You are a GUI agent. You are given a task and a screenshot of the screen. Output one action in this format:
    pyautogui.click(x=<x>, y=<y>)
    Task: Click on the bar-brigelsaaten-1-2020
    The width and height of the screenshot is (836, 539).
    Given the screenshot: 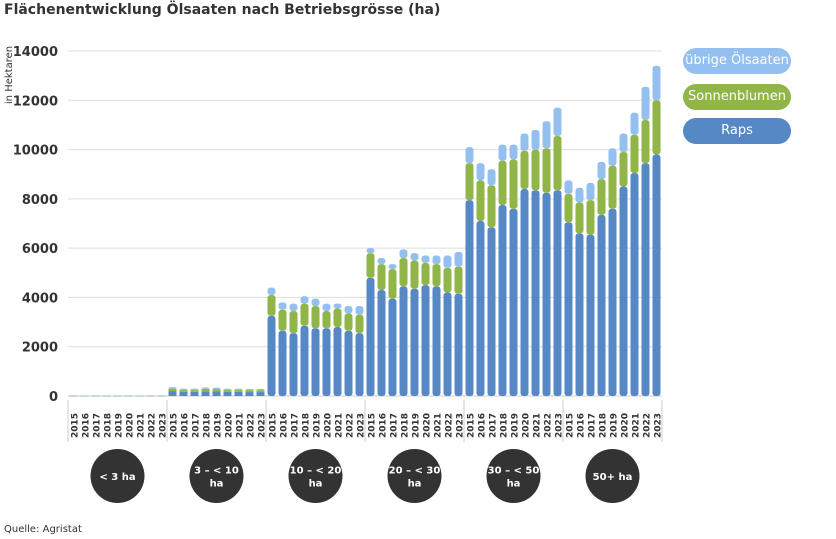 What is the action you would take?
    pyautogui.click(x=227, y=389)
    